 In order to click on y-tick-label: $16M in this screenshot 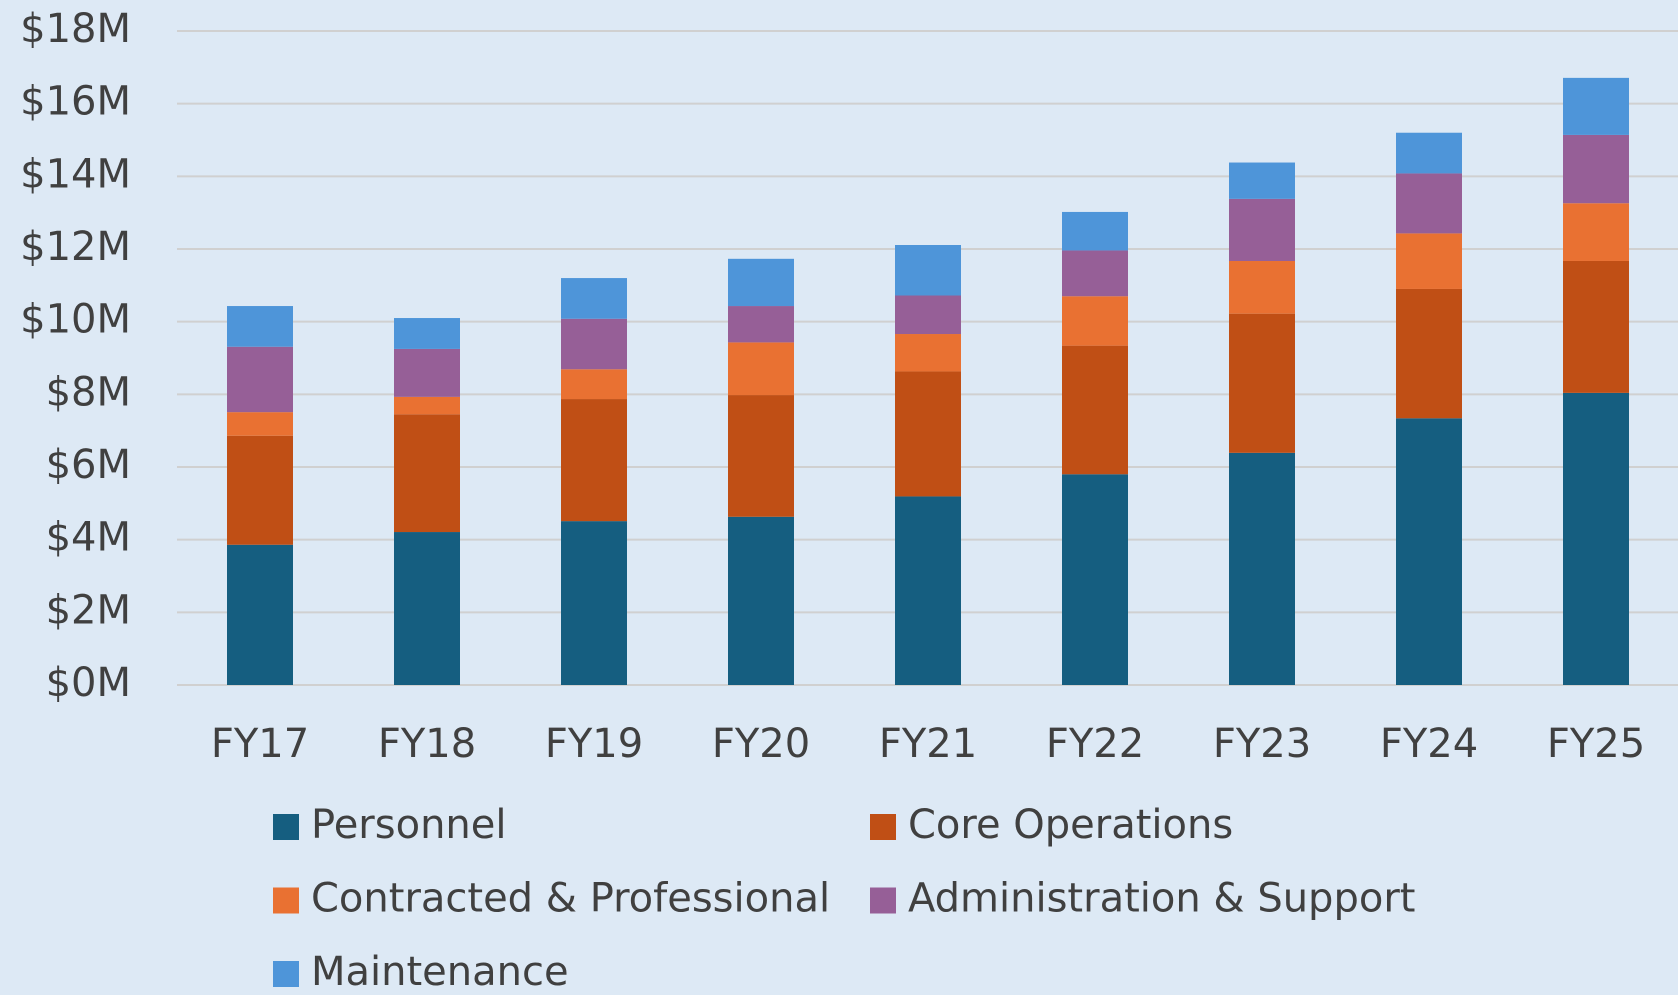, I will do `click(75, 102)`.